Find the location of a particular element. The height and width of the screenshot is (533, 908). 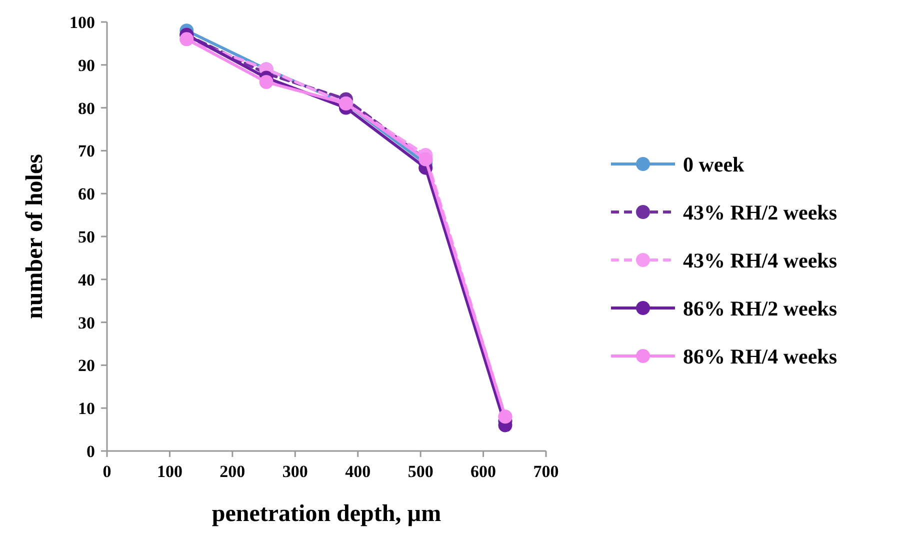

y-axis-title: number of holes is located at coordinates (35, 236).